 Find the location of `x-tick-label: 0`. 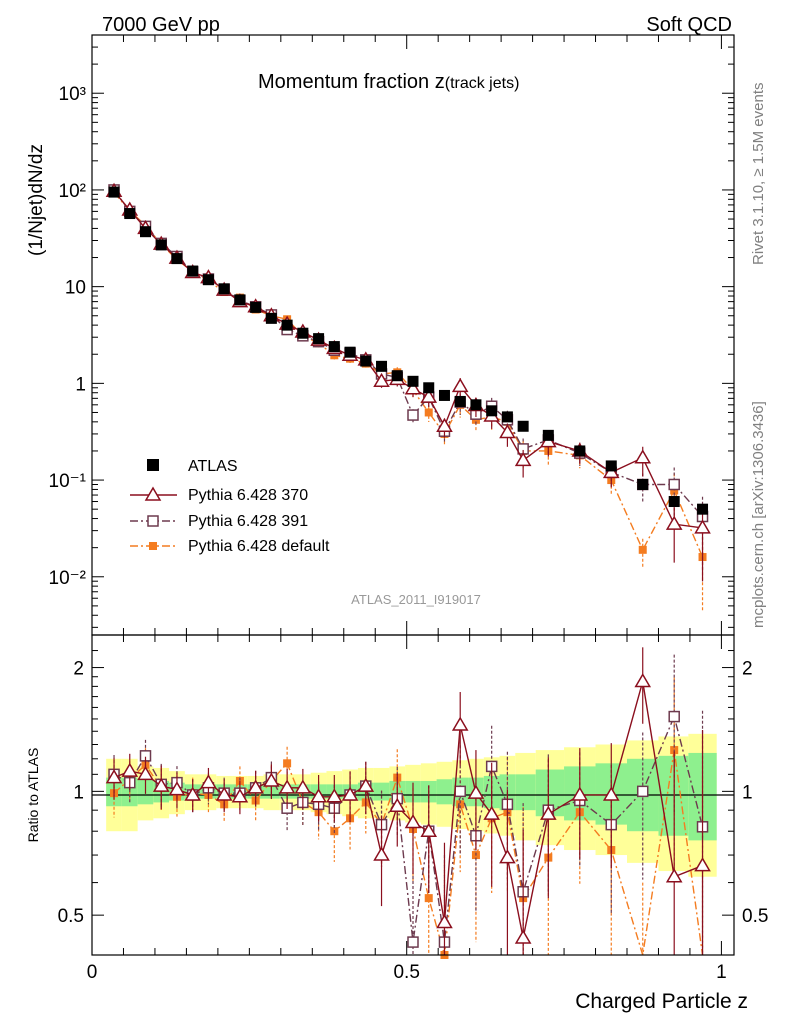

x-tick-label: 0 is located at coordinates (92, 972).